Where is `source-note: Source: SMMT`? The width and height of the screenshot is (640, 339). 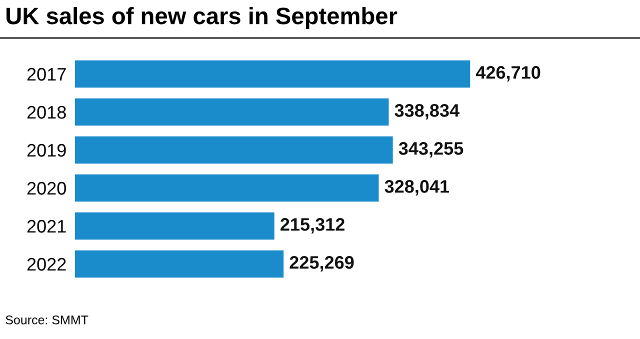
source-note: Source: SMMT is located at coordinates (47, 320).